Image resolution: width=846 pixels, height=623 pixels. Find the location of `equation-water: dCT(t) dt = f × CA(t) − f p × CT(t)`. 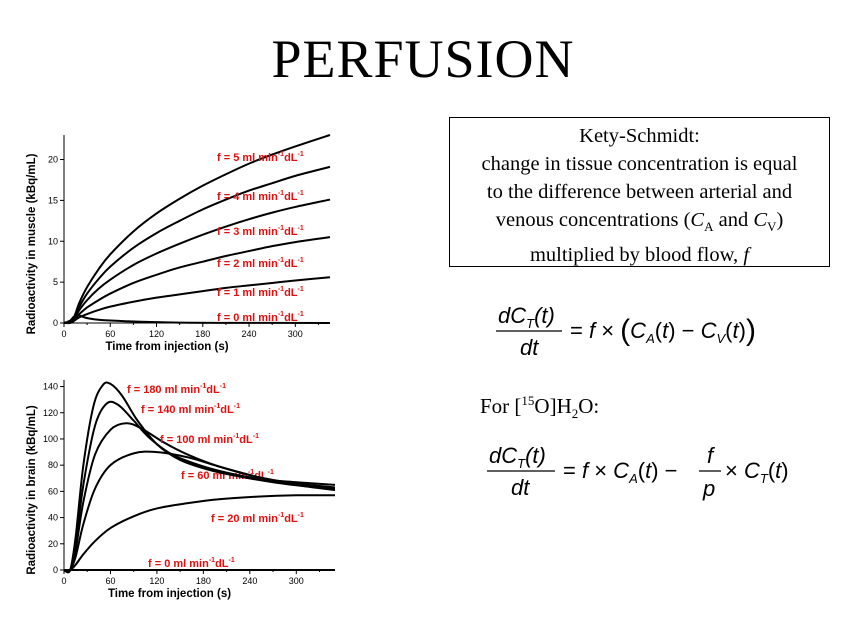

equation-water: dCT(t) dt = f × CA(t) − f p × CT(t) is located at coordinates (650, 474).